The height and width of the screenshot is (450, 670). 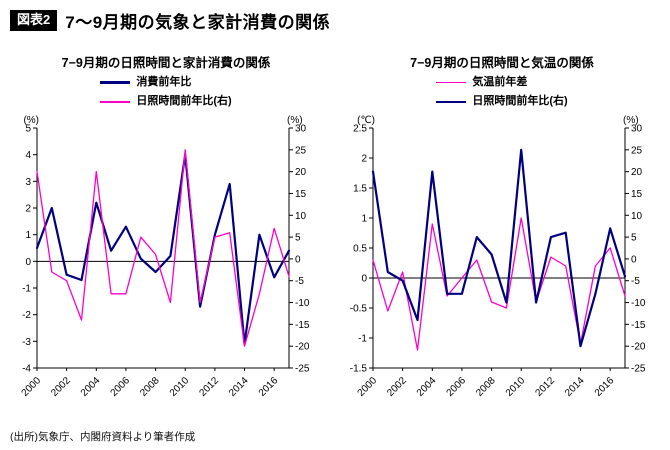 What do you see at coordinates (26, 315) in the screenshot?
I see `y-tick-label-left: -2` at bounding box center [26, 315].